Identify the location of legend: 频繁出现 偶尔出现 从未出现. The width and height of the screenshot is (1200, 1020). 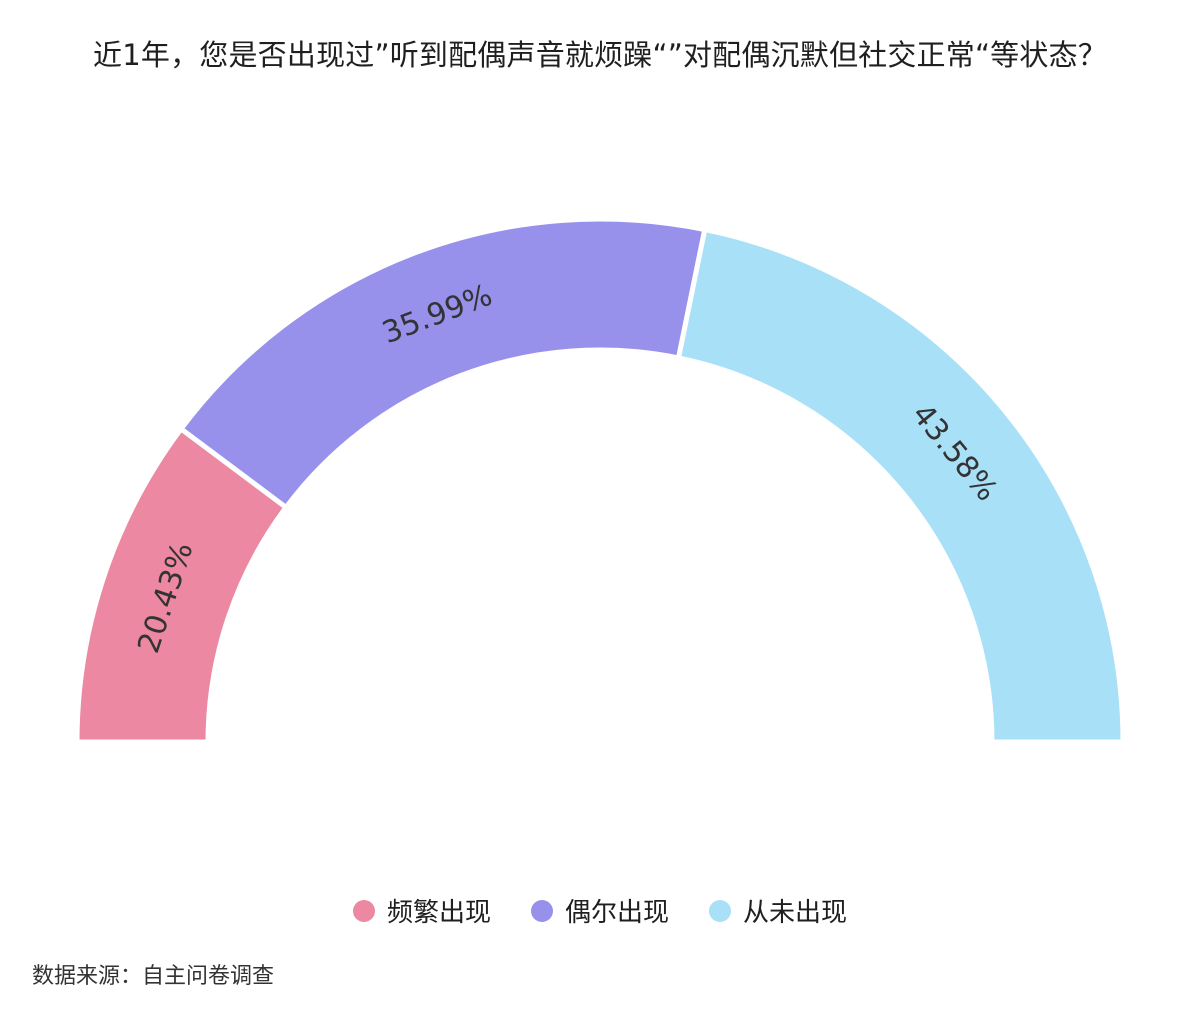
(600, 910).